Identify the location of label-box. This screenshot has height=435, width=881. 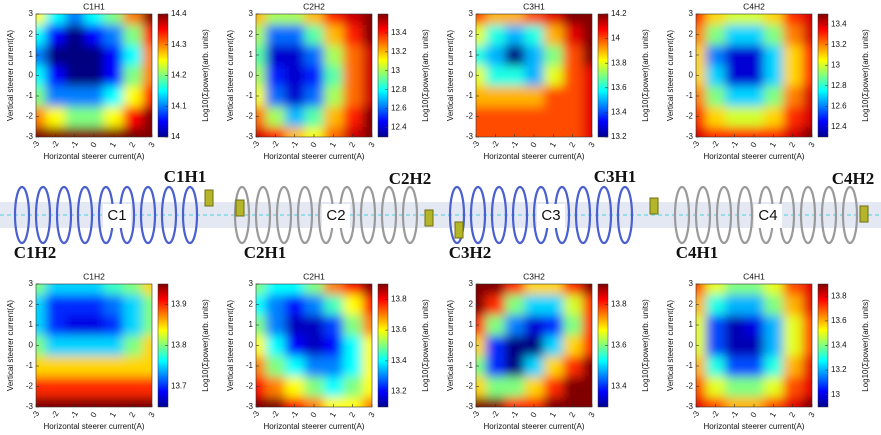
(117, 216).